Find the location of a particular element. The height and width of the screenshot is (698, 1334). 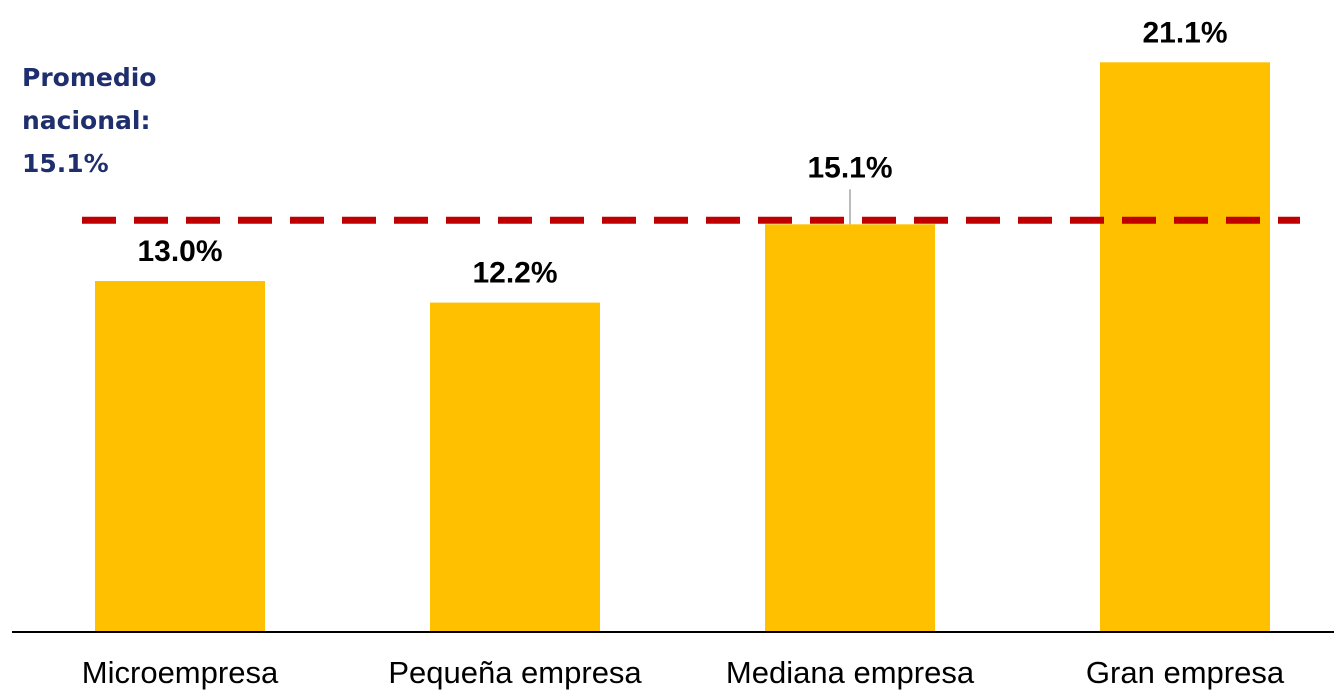

value-label-4: 21.1% is located at coordinates (1184, 32).